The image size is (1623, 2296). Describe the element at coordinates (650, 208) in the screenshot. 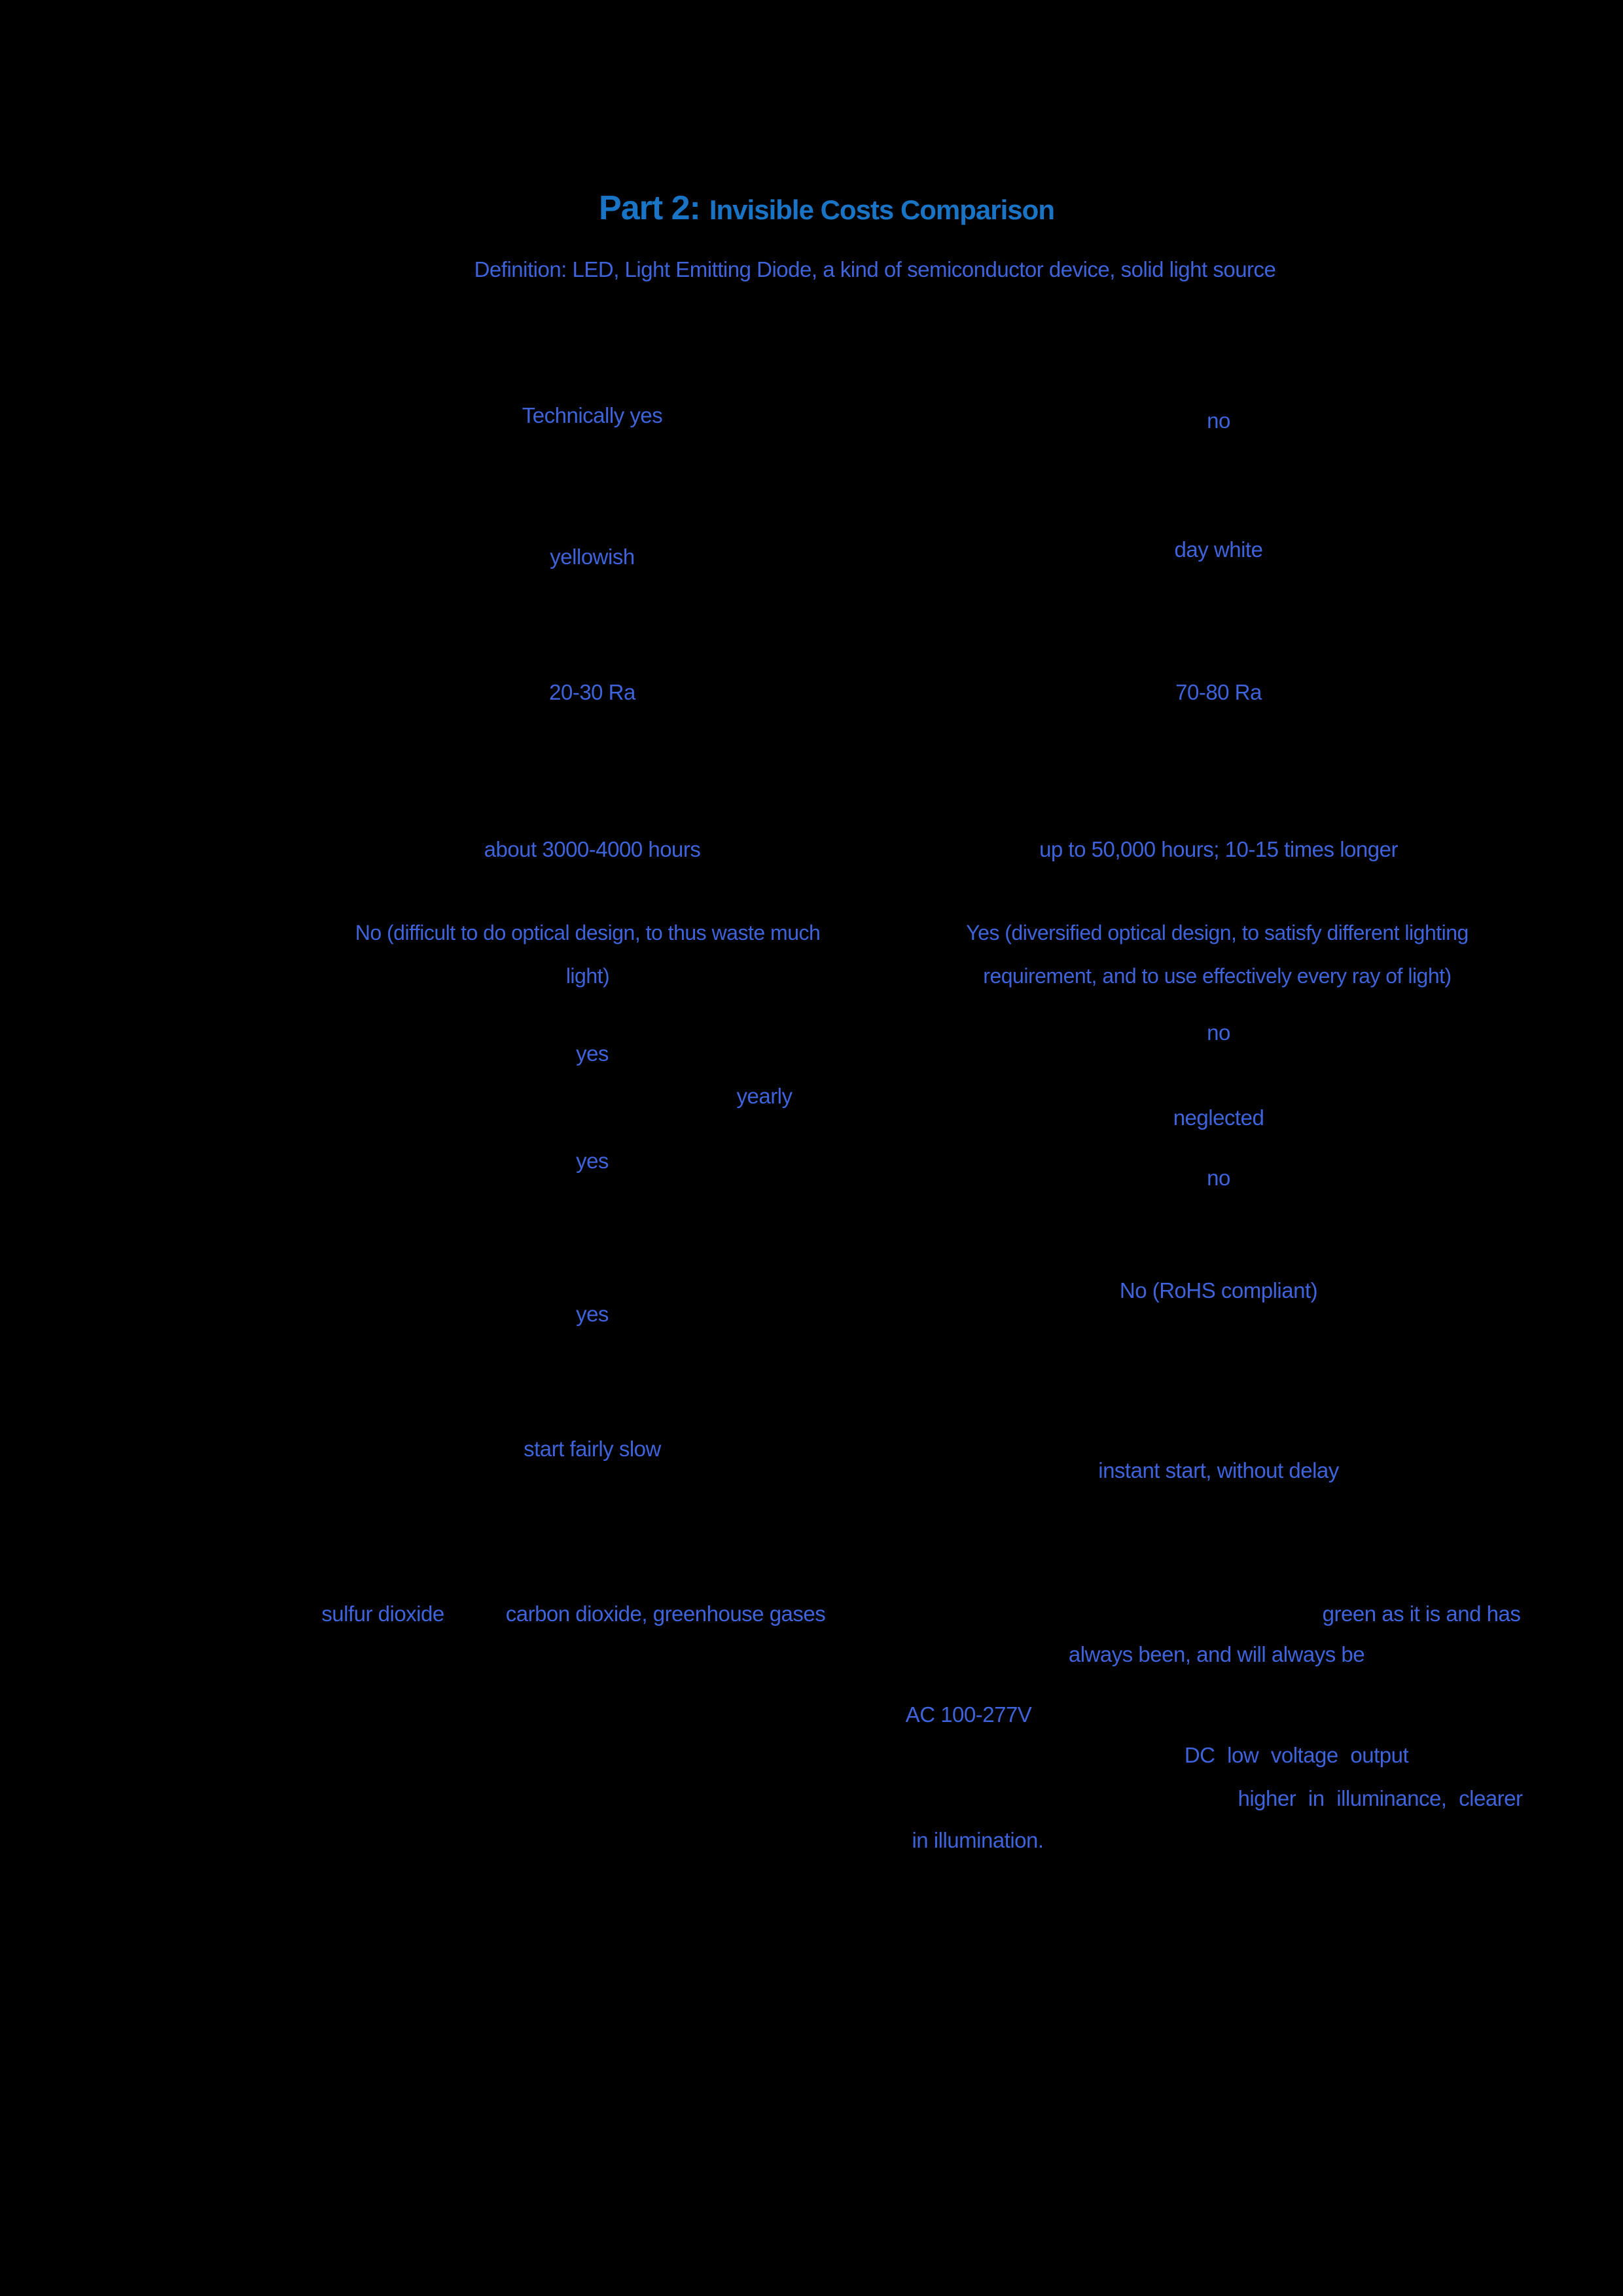

I see `page-title-prefix: Part 2:` at that location.